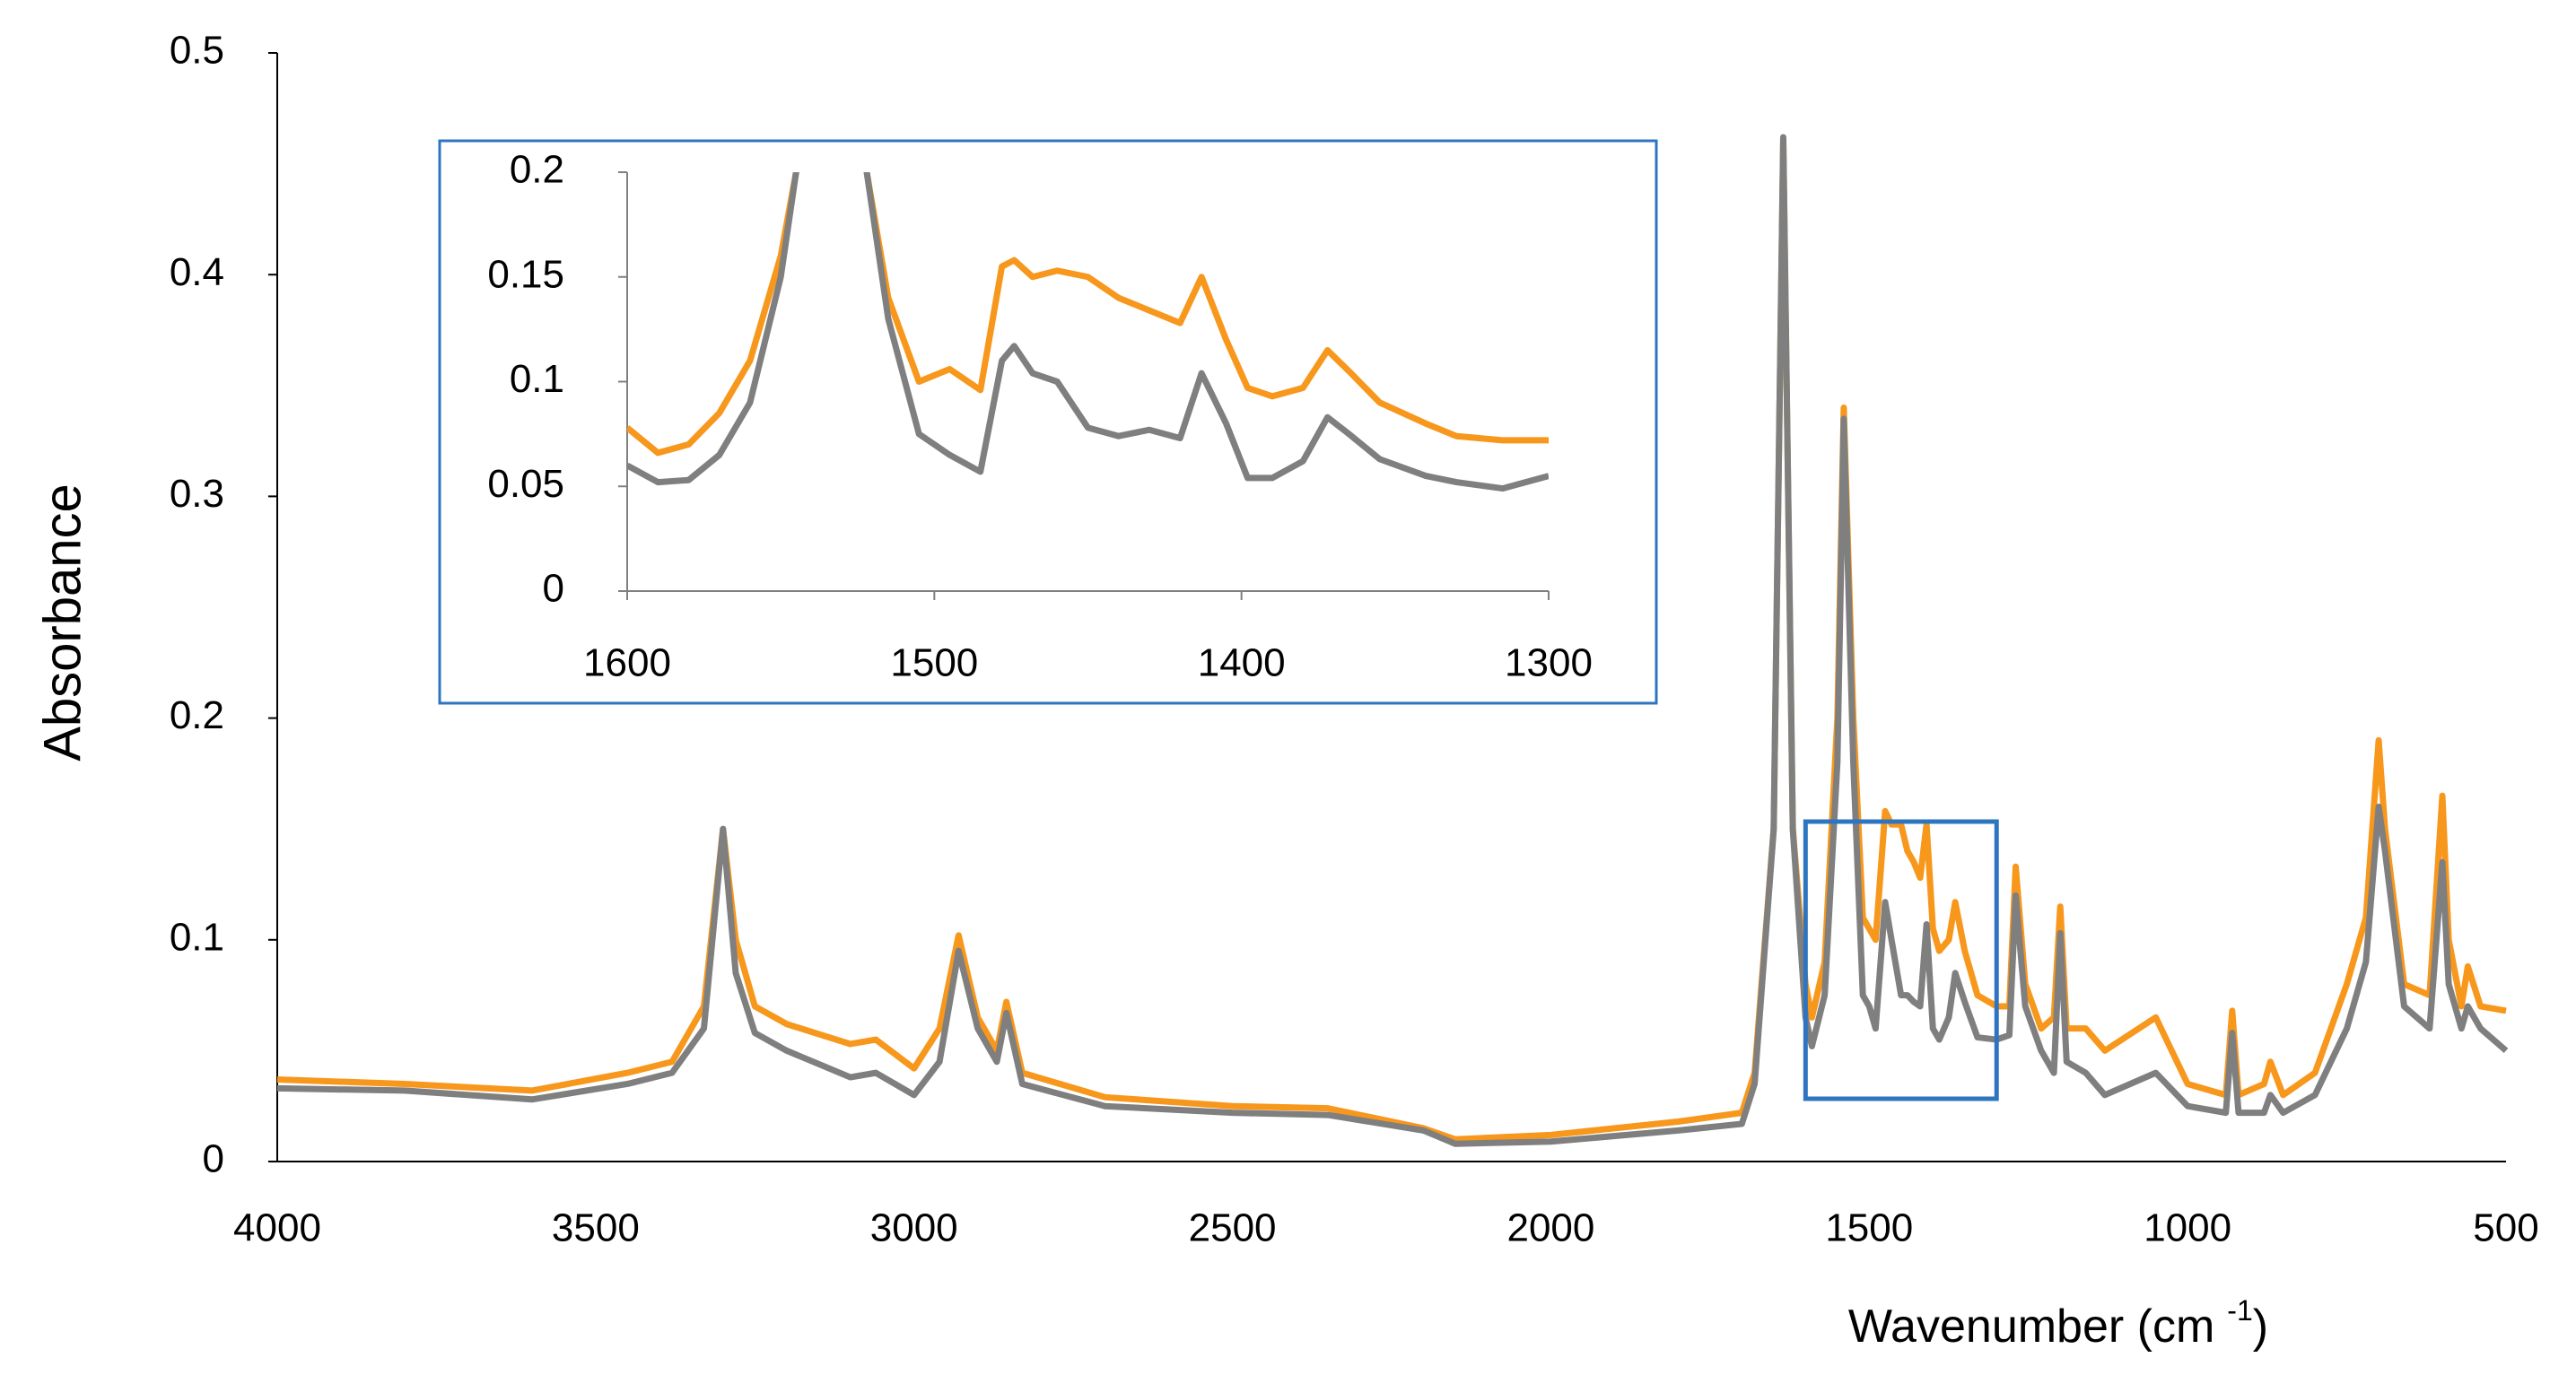  Describe the element at coordinates (525, 274) in the screenshot. I see `y-tick-label: 0.15` at that location.